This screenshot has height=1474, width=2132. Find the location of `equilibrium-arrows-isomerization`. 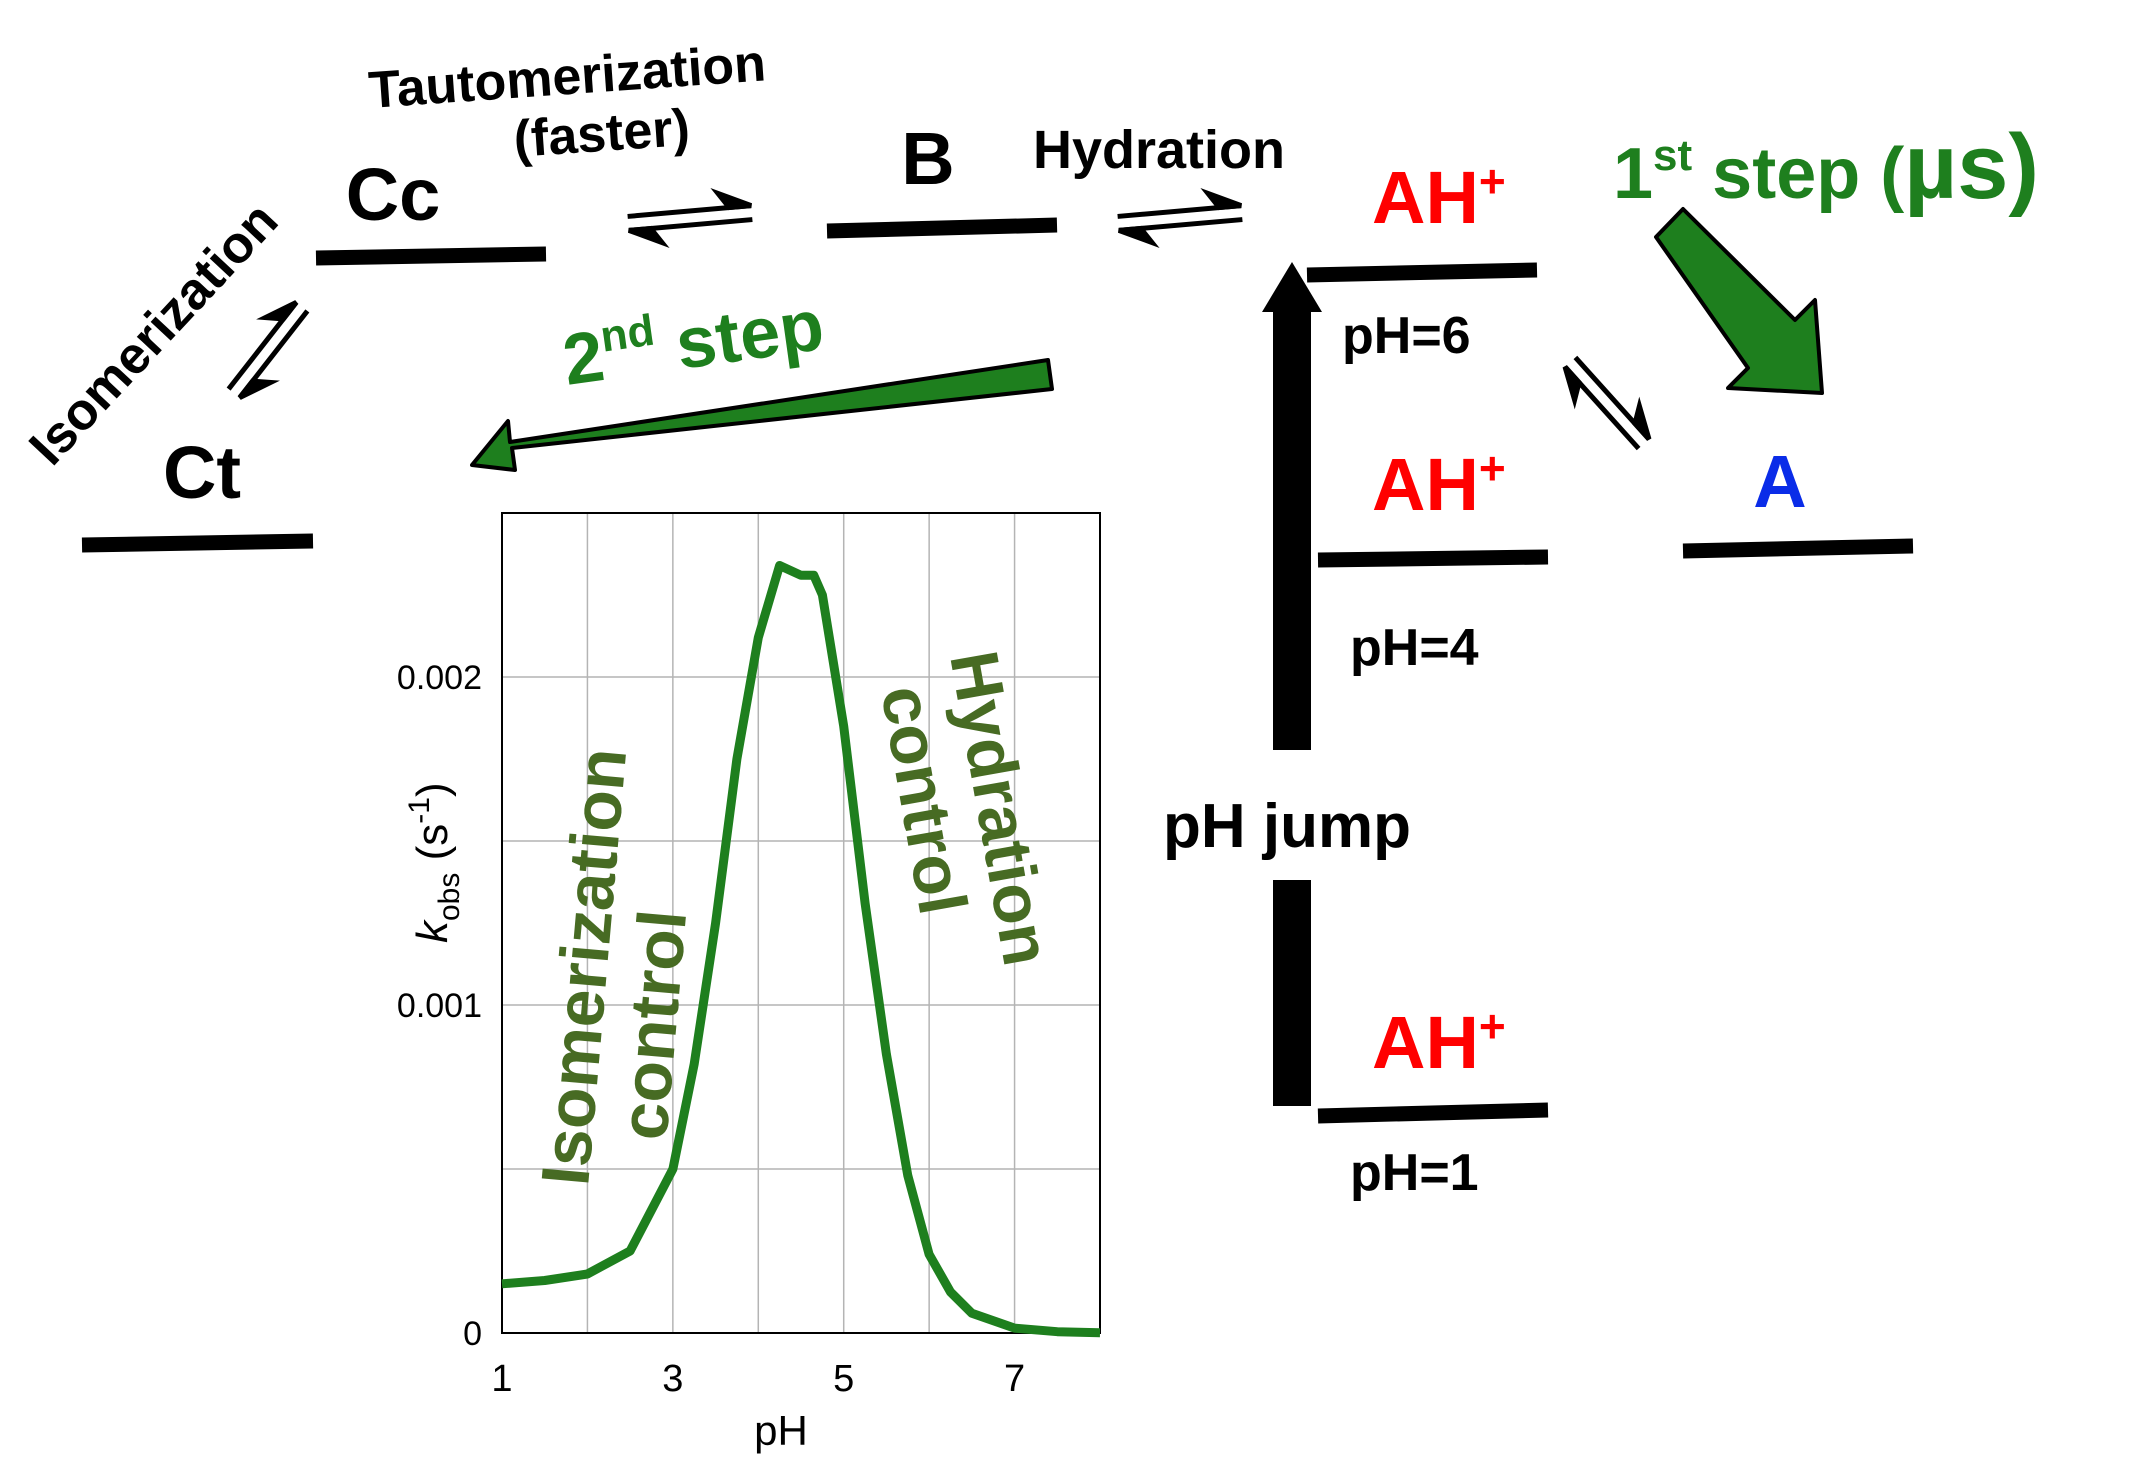

equilibrium-arrows-isomerization is located at coordinates (268, 350).